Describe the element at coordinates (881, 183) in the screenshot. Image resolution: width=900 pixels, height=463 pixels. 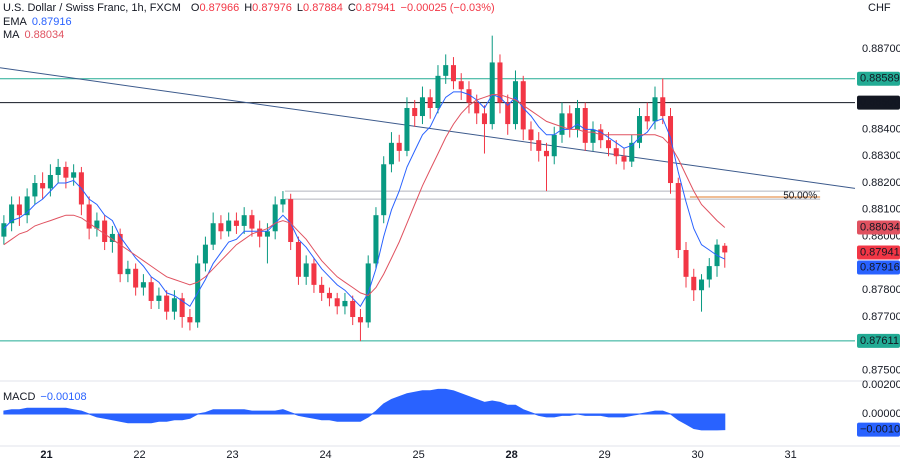
I see `y-tick-label: 0.88200` at that location.